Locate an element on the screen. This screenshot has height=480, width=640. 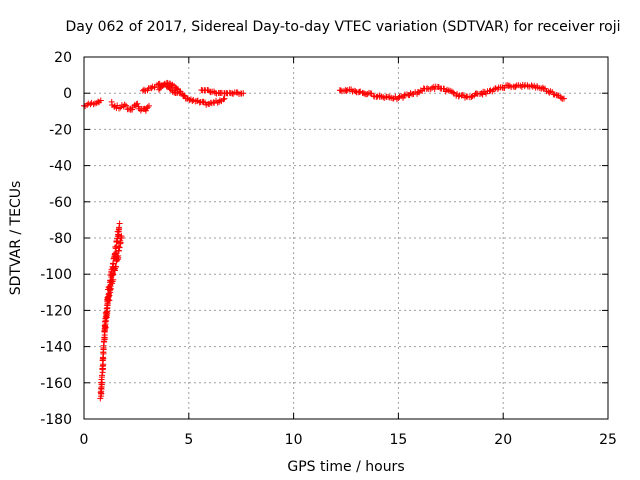
y-tick-label: -180 is located at coordinates (56, 420).